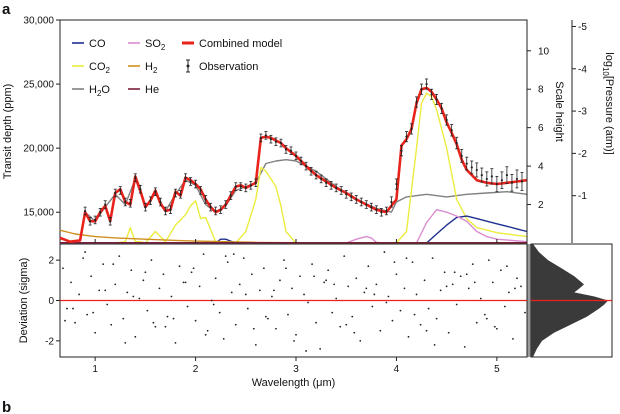 This screenshot has height=414, width=620. I want to click on legend-label-main: SO, so click(153, 44).